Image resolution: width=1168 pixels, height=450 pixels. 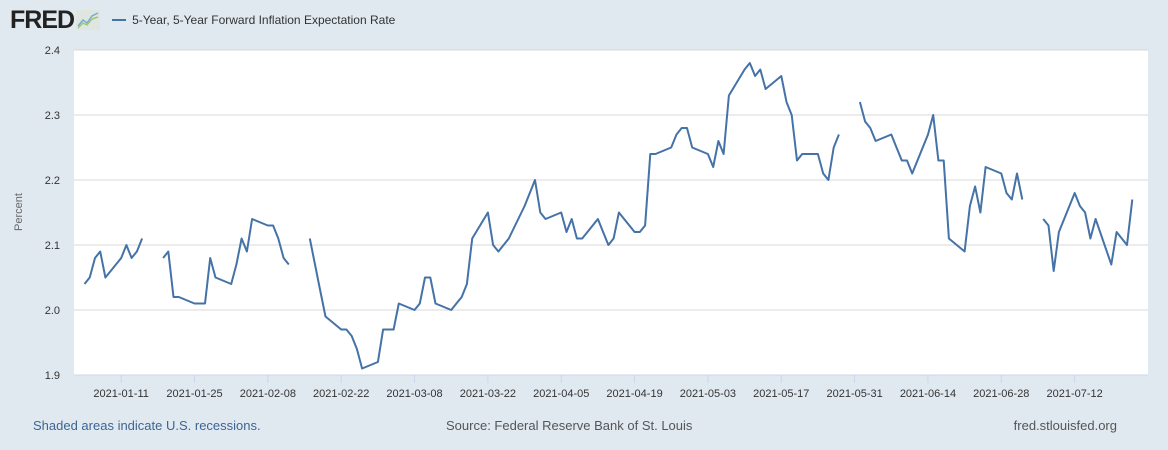 What do you see at coordinates (52, 116) in the screenshot?
I see `y-tick-label: 2.3` at bounding box center [52, 116].